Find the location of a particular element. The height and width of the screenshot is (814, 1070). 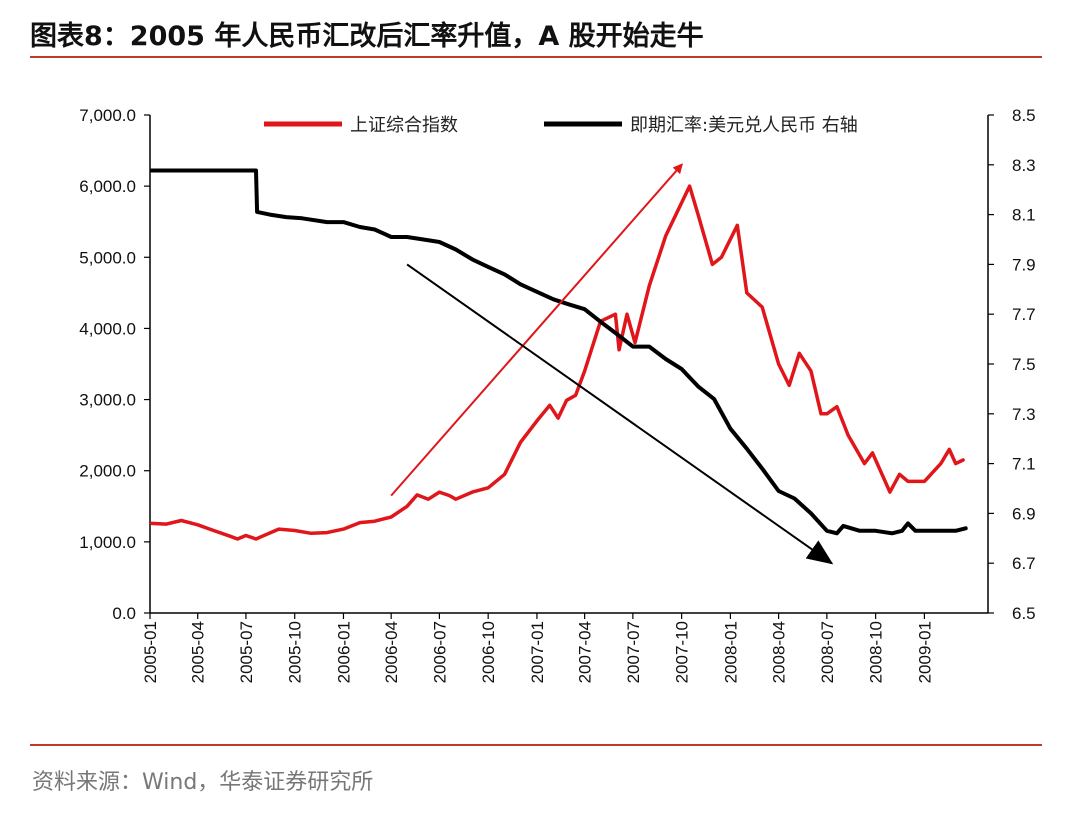

y-right-tick-label: 6.9 is located at coordinates (1024, 513).